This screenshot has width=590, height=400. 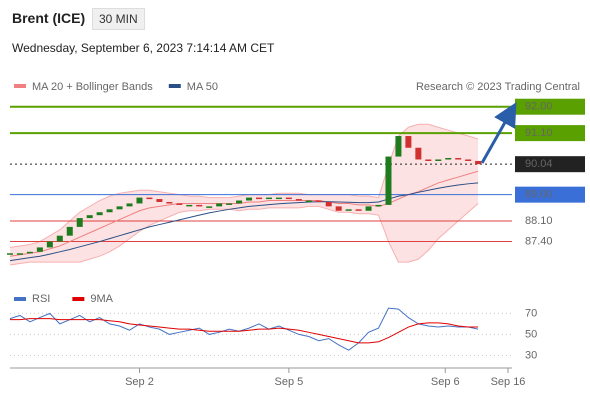 I want to click on level-label: 91.10, so click(x=539, y=133).